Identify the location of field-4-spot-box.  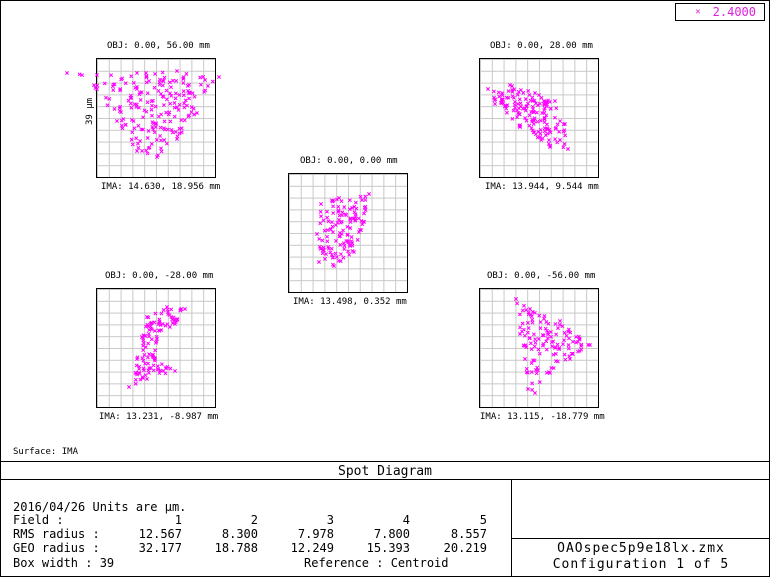
(143, 118).